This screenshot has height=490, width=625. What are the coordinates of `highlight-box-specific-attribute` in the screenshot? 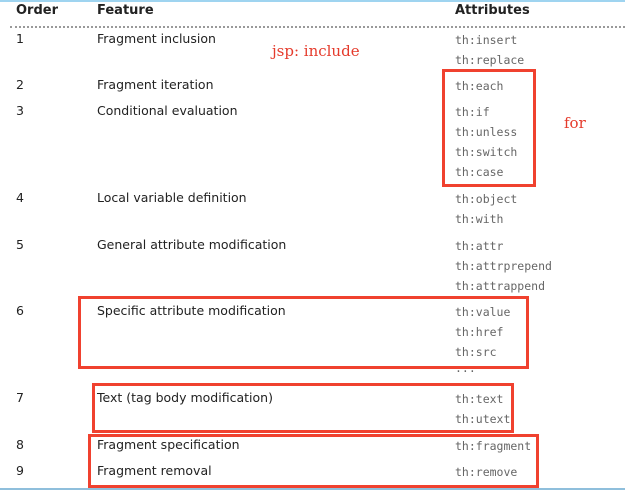 It's located at (303, 332).